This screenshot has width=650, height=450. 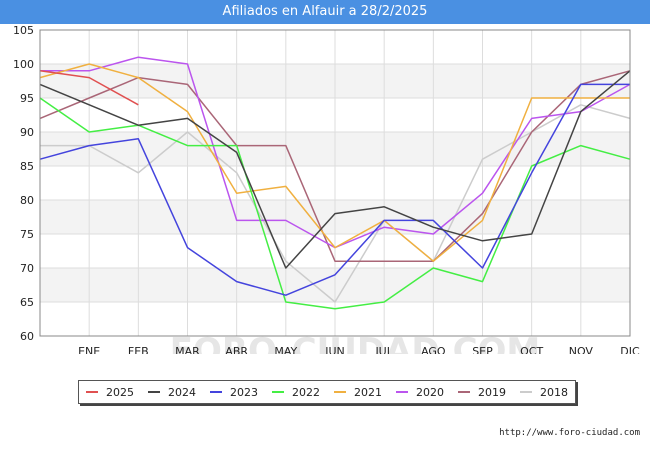 What do you see at coordinates (430, 392) in the screenshot?
I see `legend-label: 2020` at bounding box center [430, 392].